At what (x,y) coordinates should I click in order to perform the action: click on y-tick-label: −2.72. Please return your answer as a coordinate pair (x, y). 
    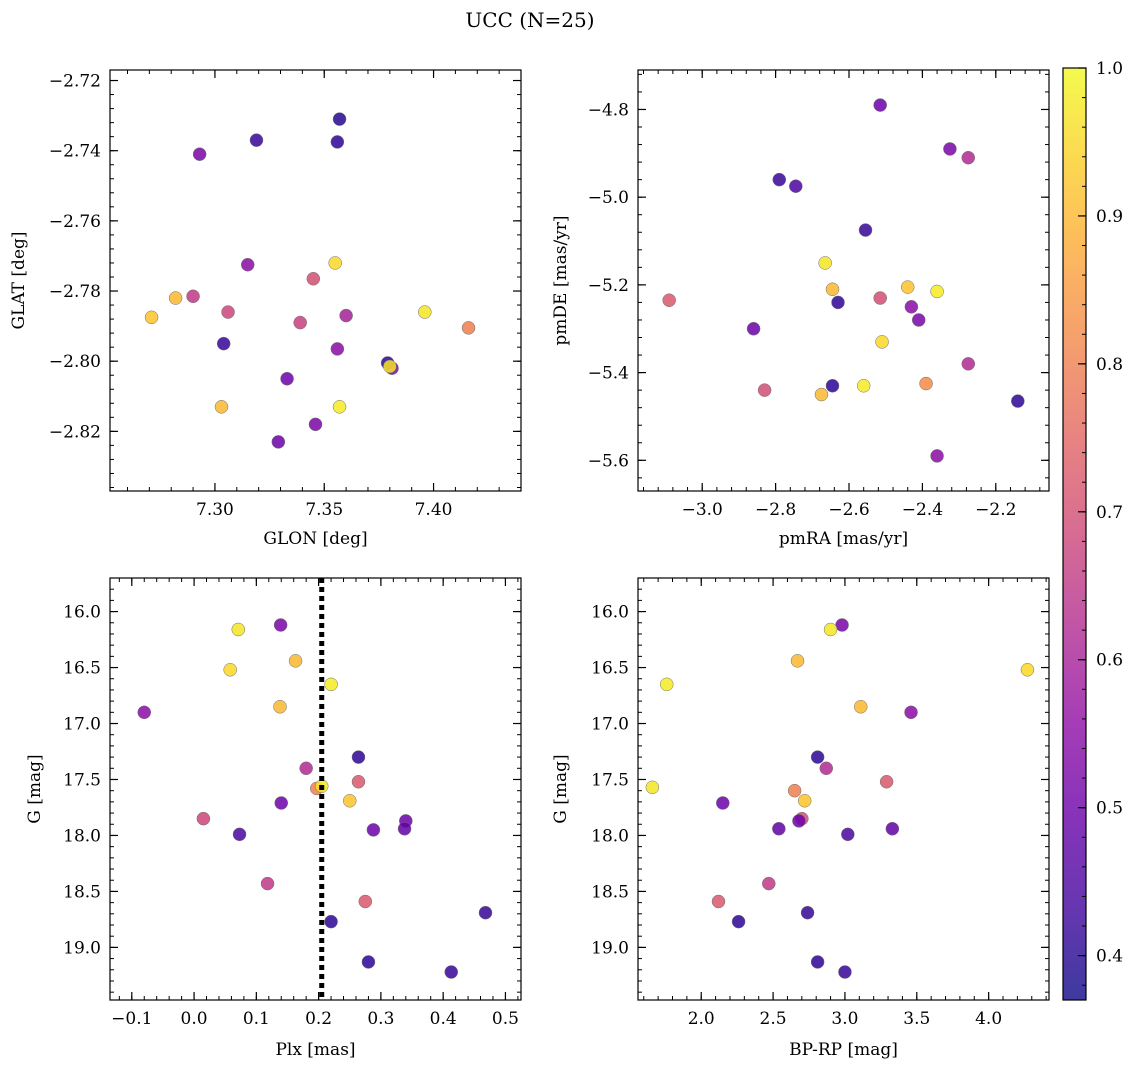
    Looking at the image, I should click on (75, 82).